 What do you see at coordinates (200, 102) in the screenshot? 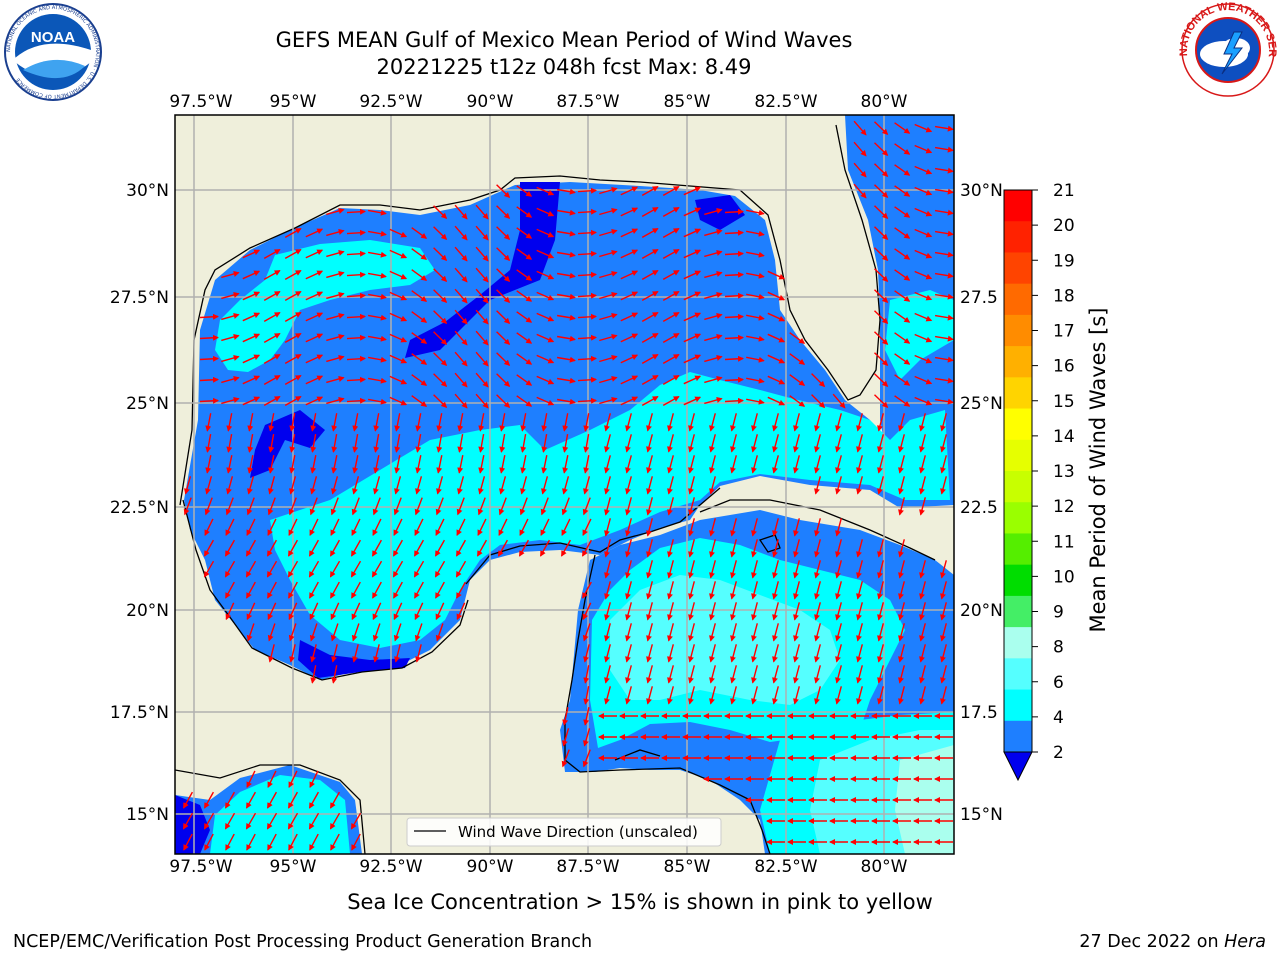
I see `lon-label-top: 97.5°W` at bounding box center [200, 102].